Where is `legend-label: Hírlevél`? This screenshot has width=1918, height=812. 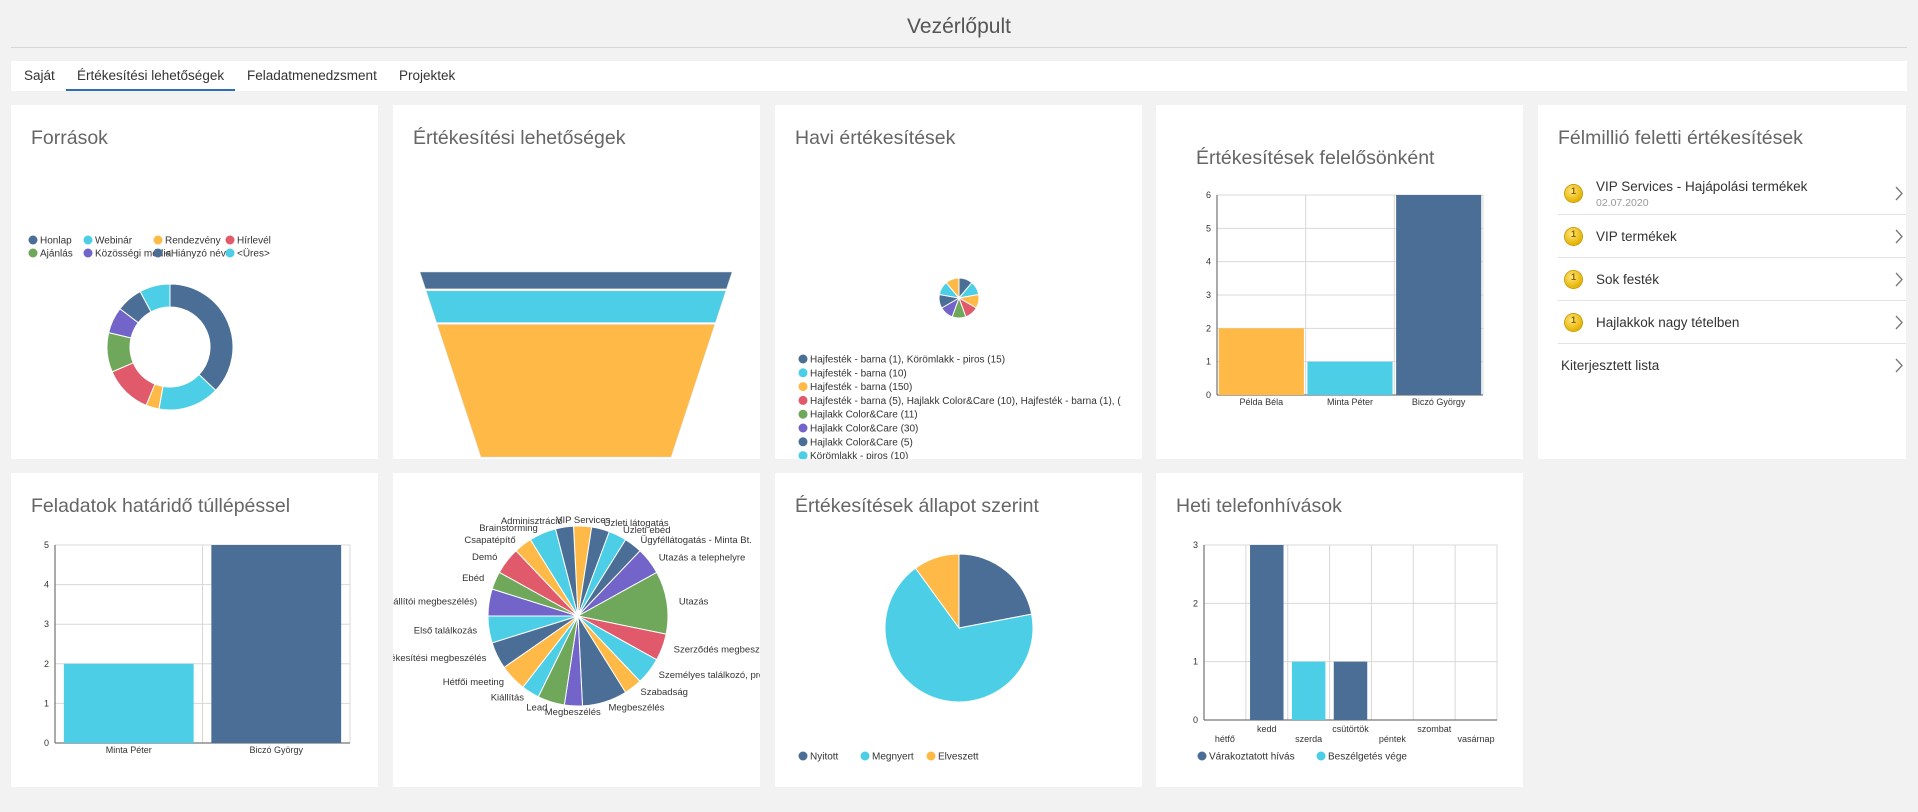 legend-label: Hírlevél is located at coordinates (254, 241).